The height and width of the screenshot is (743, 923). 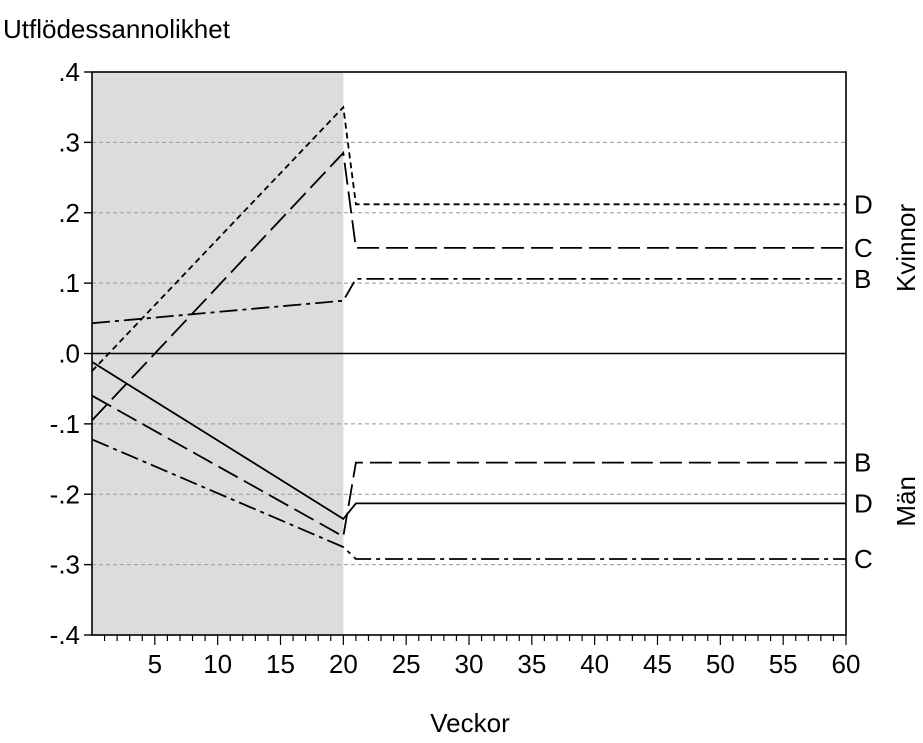 What do you see at coordinates (469, 664) in the screenshot?
I see `x-tick-label-5: 30` at bounding box center [469, 664].